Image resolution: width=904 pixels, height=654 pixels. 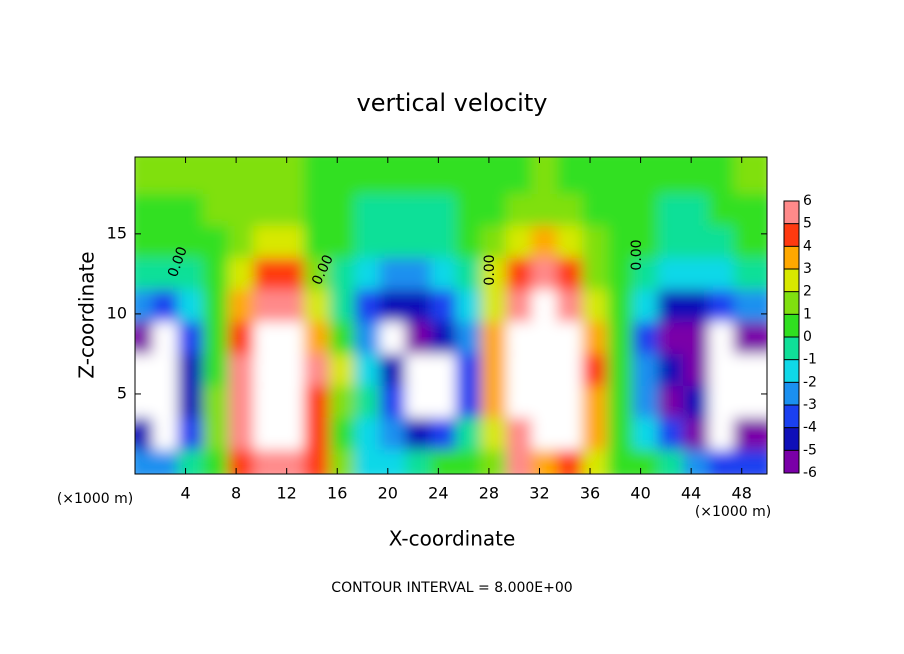 What do you see at coordinates (451, 588) in the screenshot?
I see `footer-note: CONTOUR INTERVAL = 8.000E+00` at bounding box center [451, 588].